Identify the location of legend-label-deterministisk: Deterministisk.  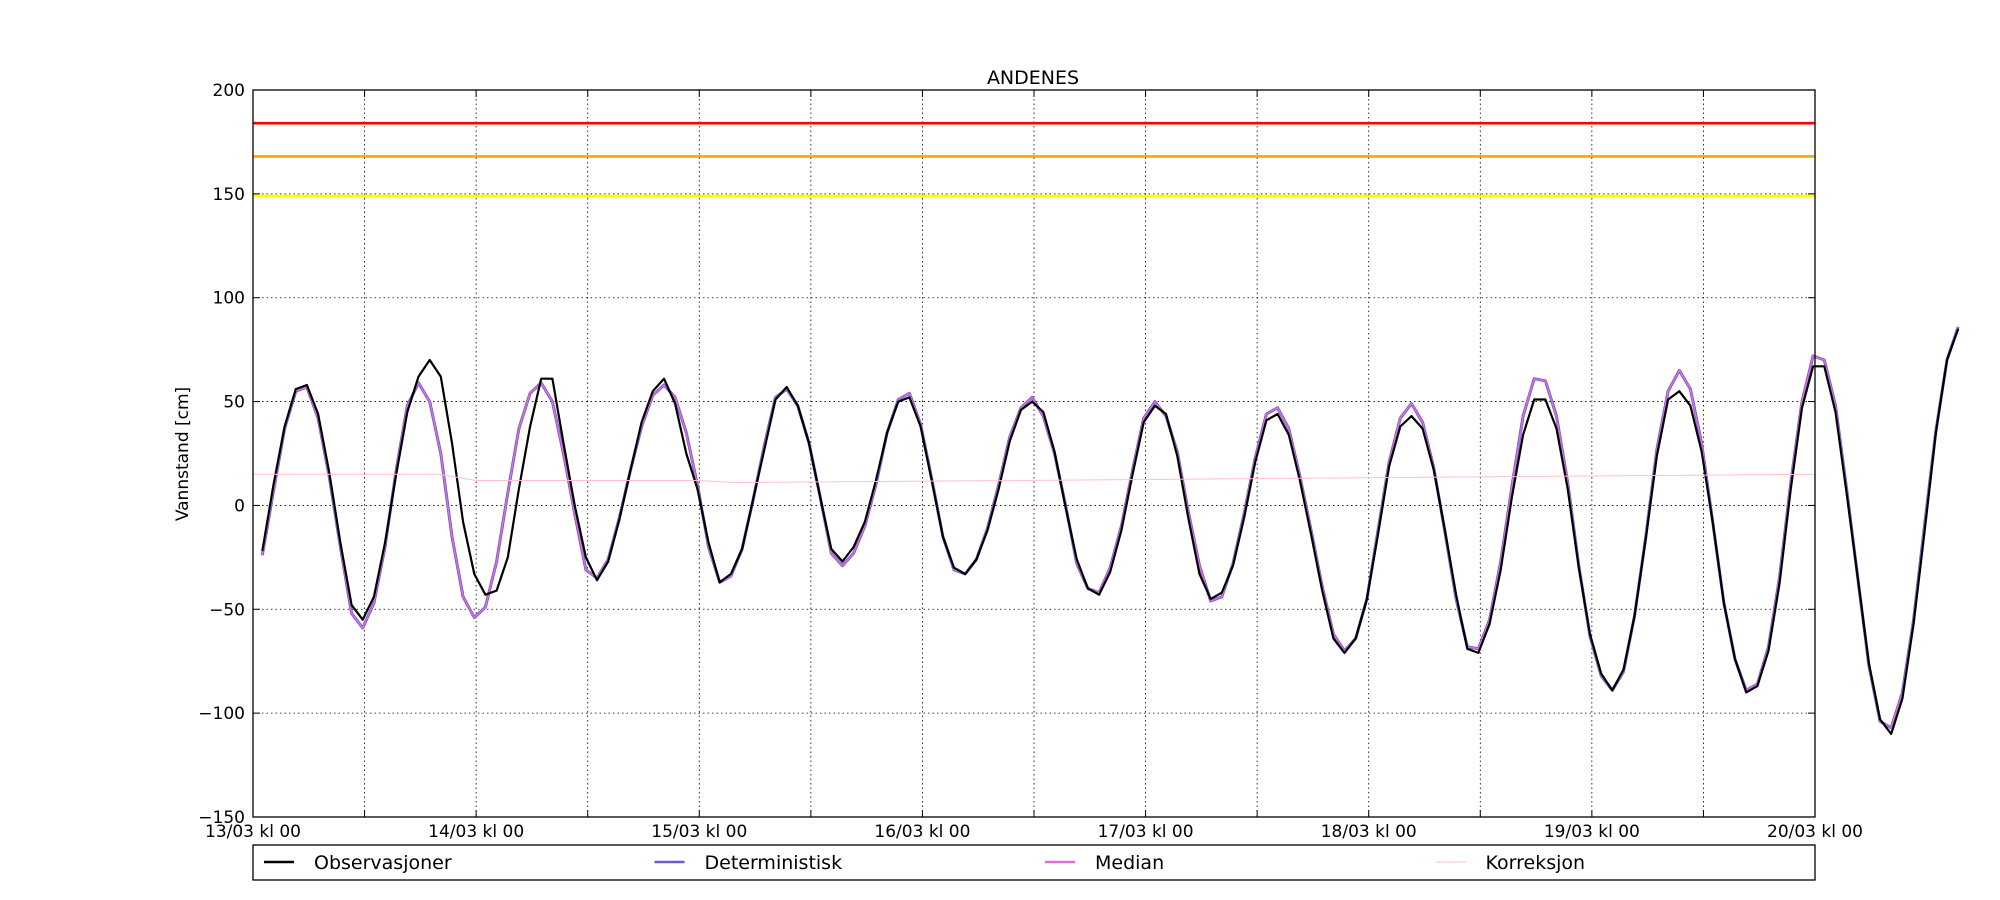
(774, 863).